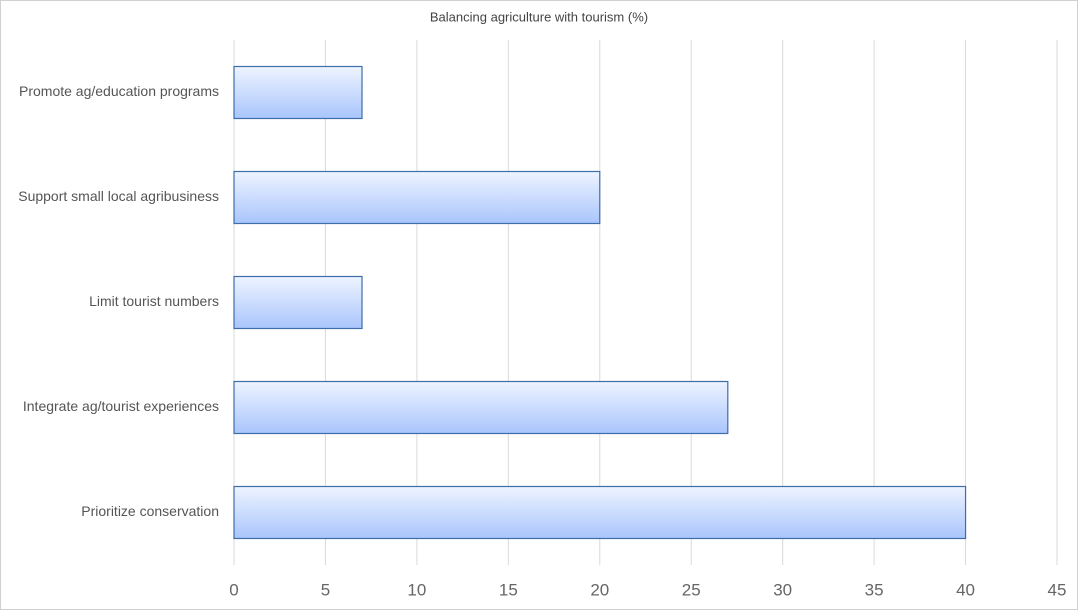  Describe the element at coordinates (874, 589) in the screenshot. I see `x-tick-label: 35` at that location.